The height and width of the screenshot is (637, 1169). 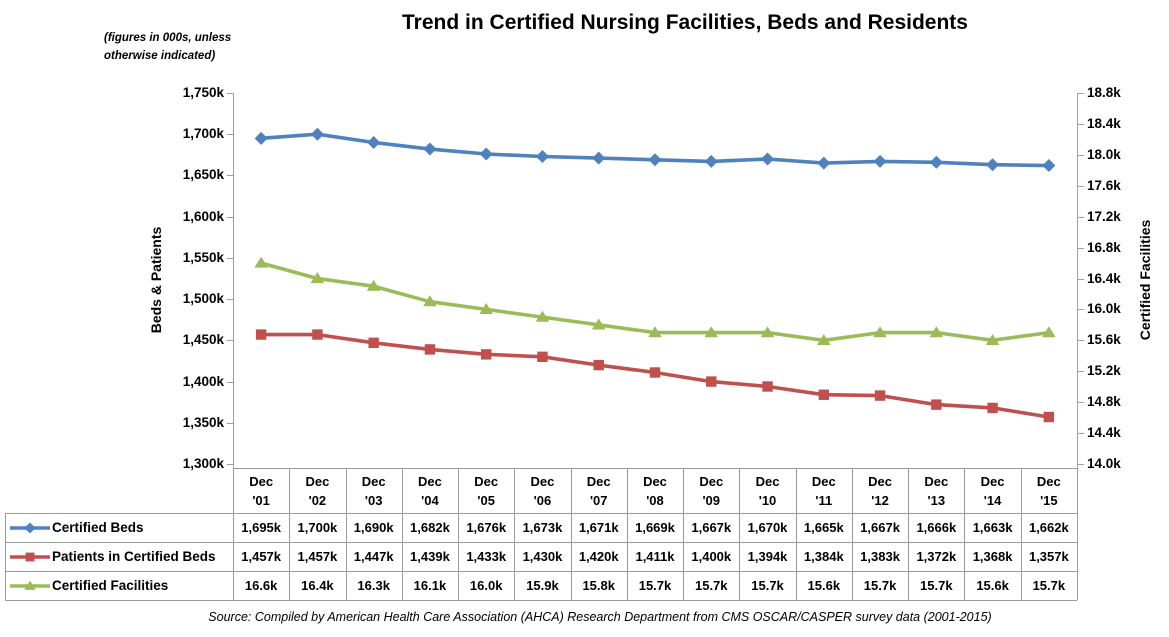 I want to click on table-value-cell: 1,368k, so click(x=992, y=556).